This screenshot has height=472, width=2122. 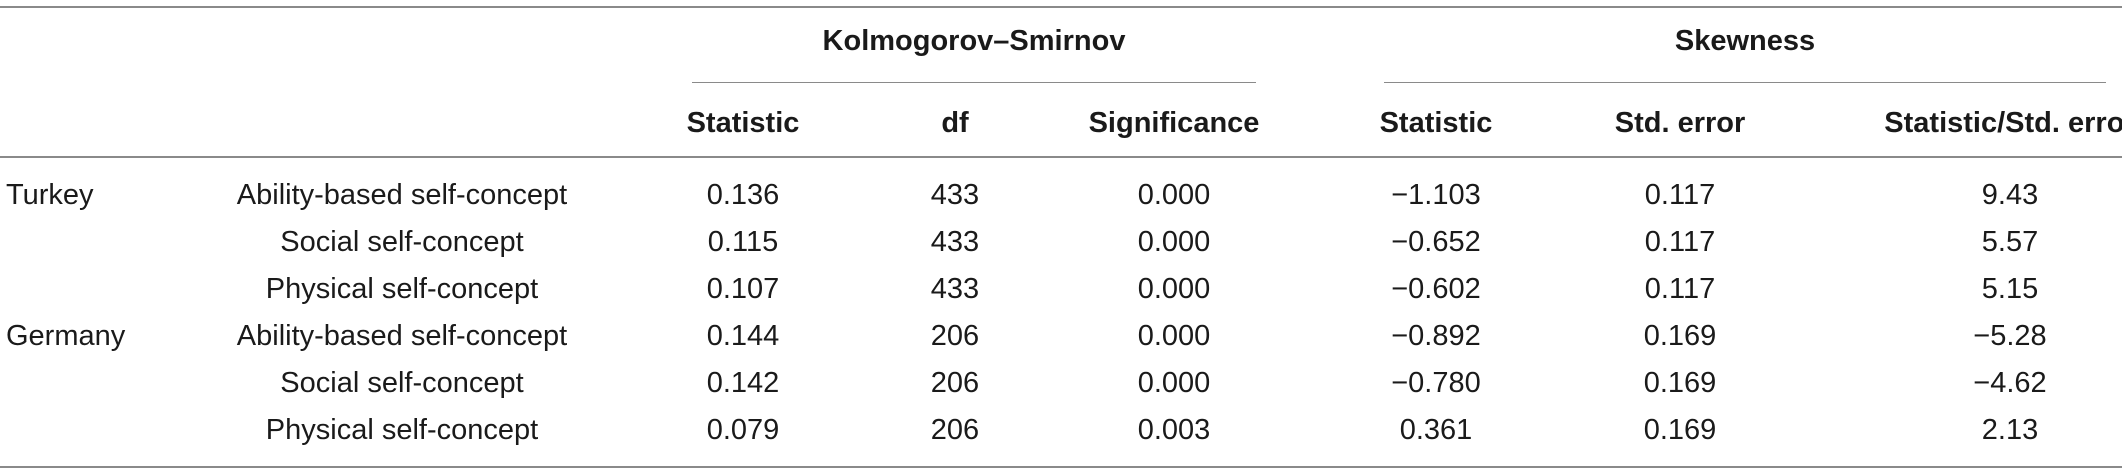 I want to click on cell-skew-statistic: 0.361, so click(x=1436, y=430).